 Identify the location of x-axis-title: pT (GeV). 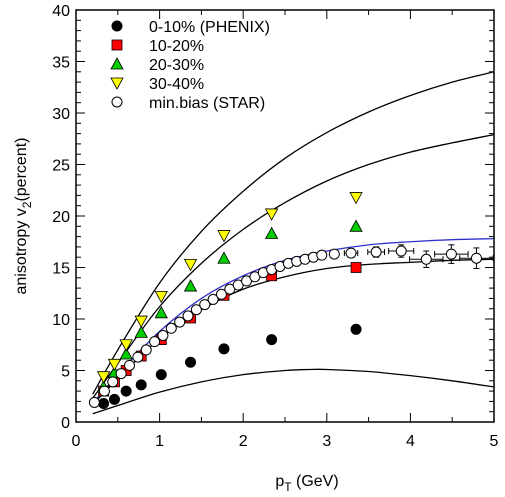
(306, 483).